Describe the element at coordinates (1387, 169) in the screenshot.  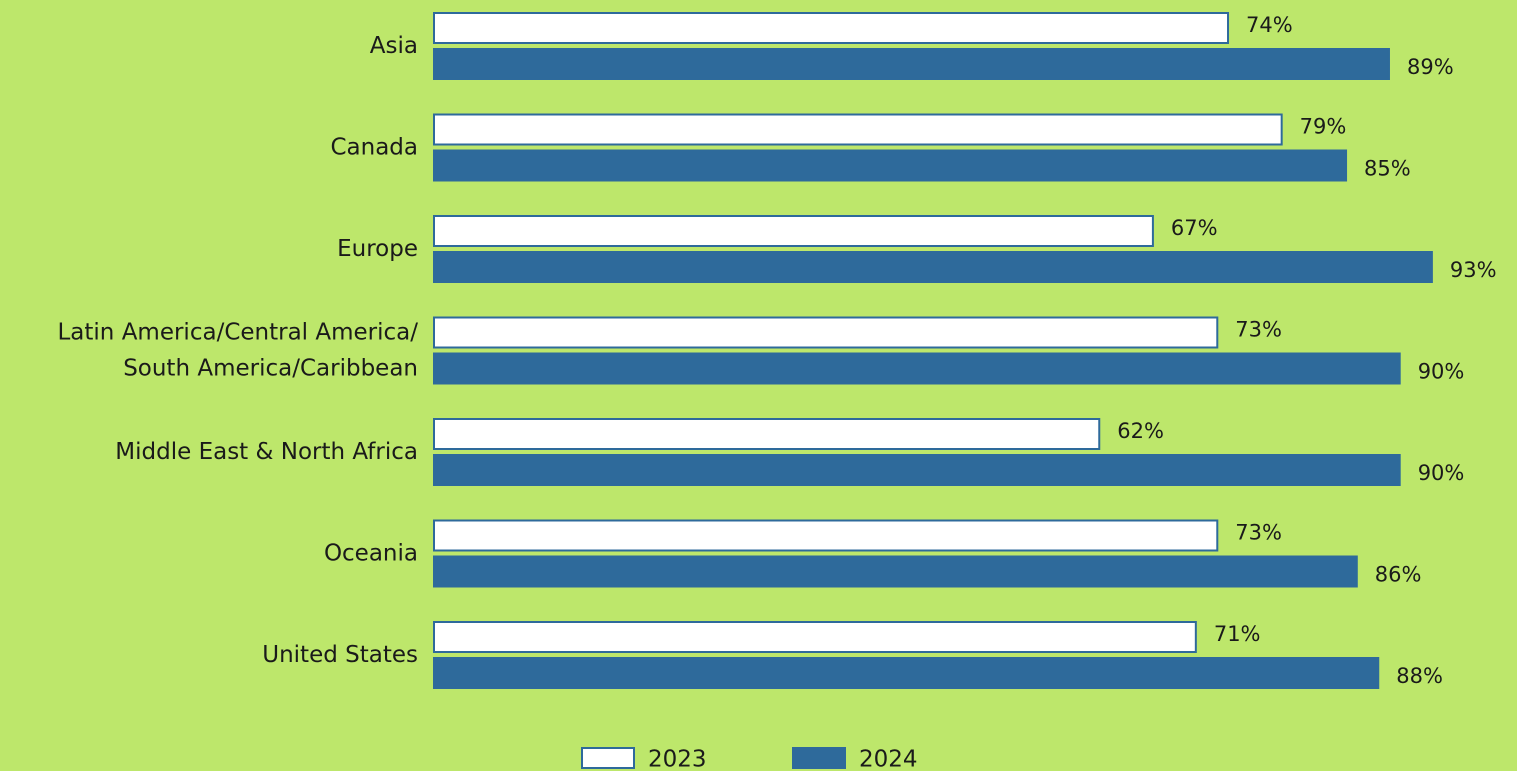
I see `value-label: 85%` at that location.